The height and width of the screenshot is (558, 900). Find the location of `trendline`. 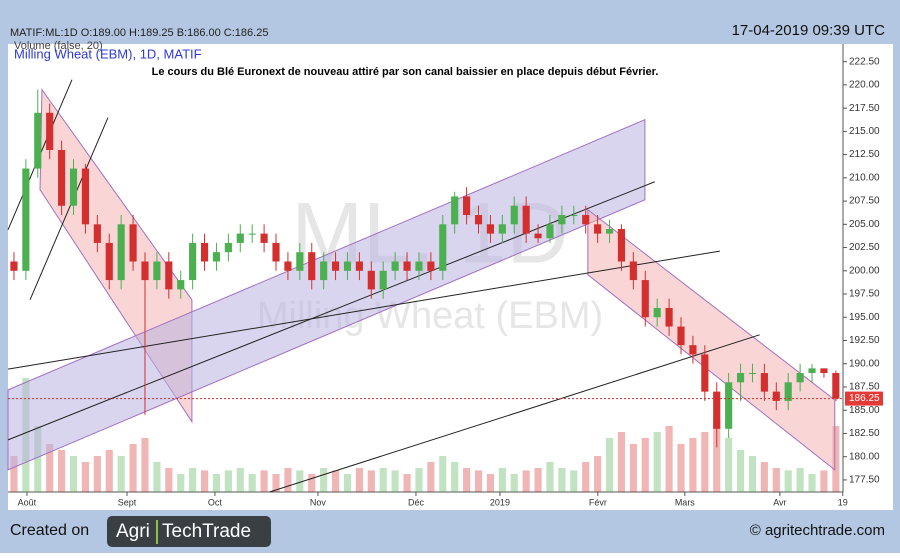

trendline is located at coordinates (69, 208).